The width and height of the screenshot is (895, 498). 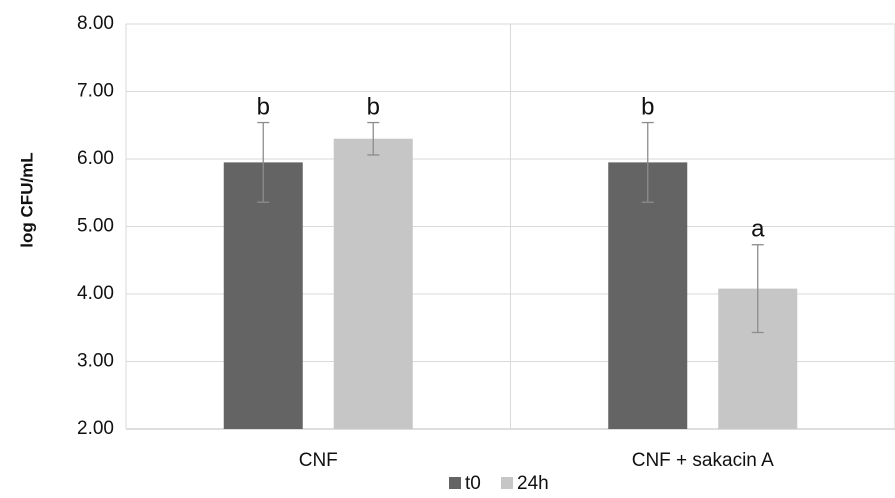 I want to click on category-label: CNF + sakacin A, so click(x=703, y=460).